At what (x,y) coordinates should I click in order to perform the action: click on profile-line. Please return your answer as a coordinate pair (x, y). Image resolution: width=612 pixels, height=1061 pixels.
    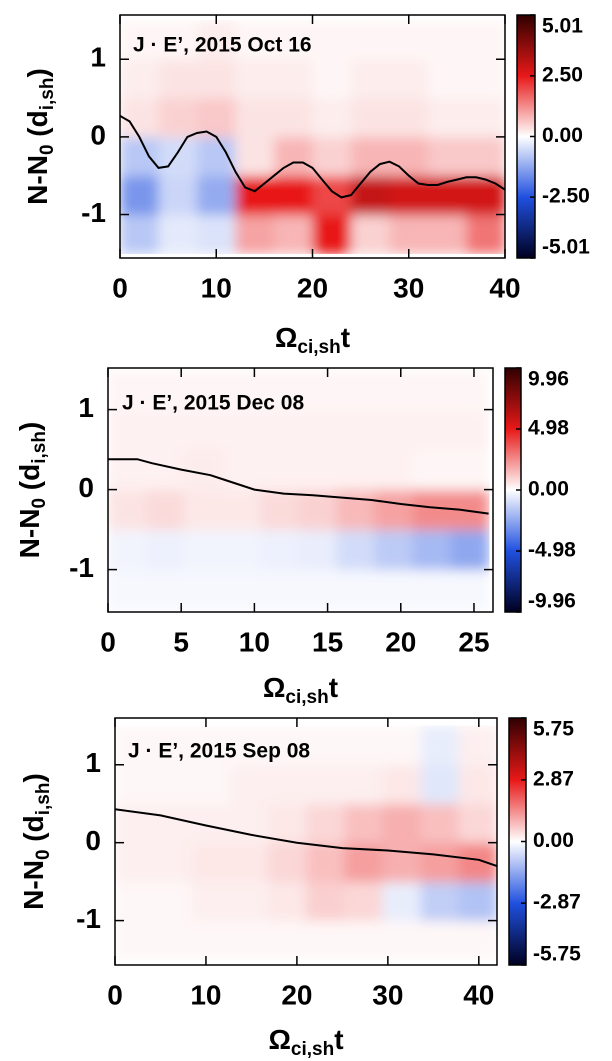
    Looking at the image, I should click on (306, 837).